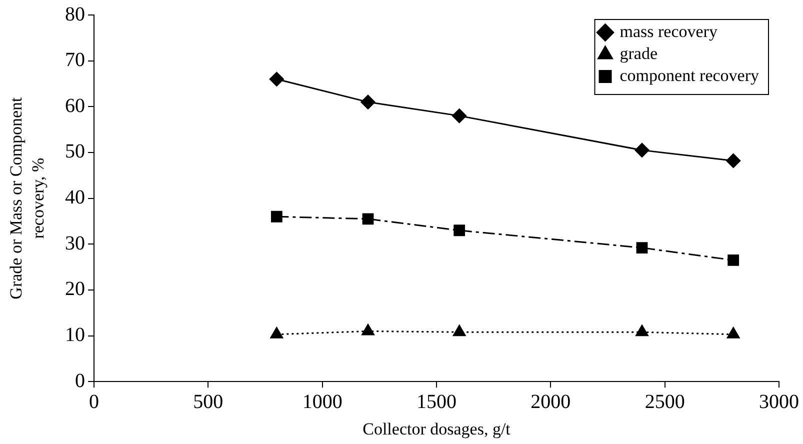 This screenshot has height=444, width=803. What do you see at coordinates (27, 198) in the screenshot?
I see `y-axis-title: Grade or Mass or Component recovery, %` at bounding box center [27, 198].